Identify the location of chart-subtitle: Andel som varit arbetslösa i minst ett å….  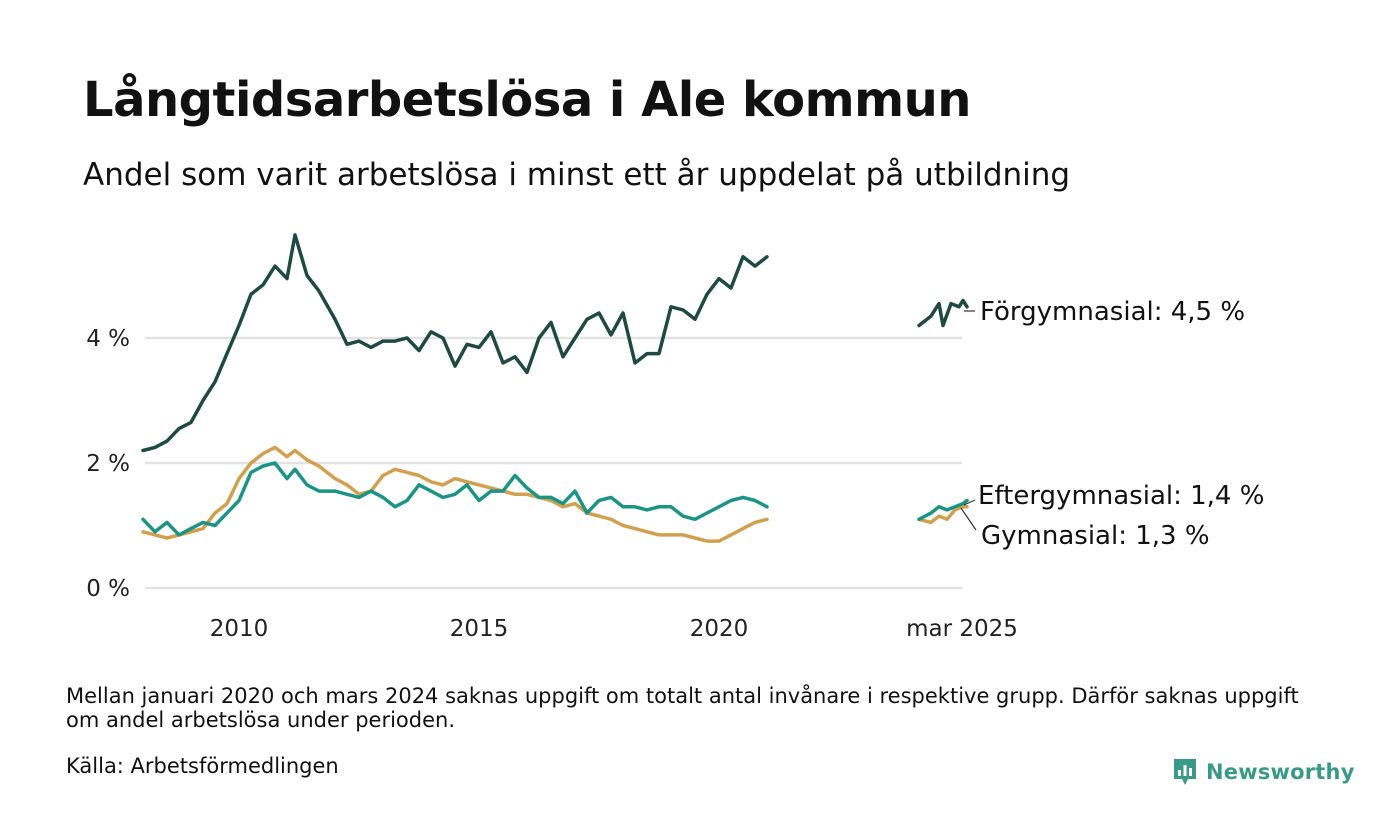
(577, 175).